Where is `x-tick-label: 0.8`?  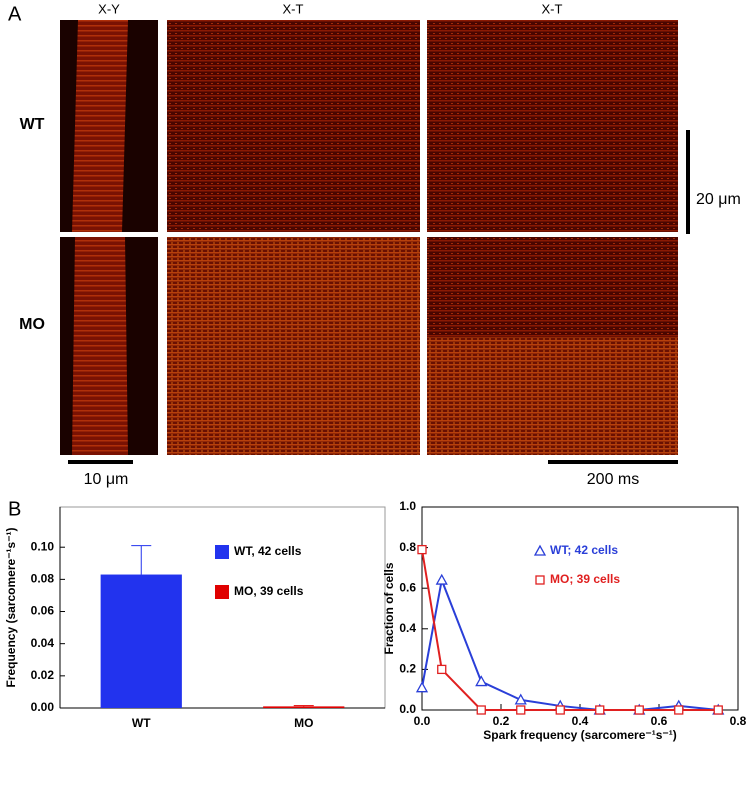 x-tick-label: 0.8 is located at coordinates (738, 721).